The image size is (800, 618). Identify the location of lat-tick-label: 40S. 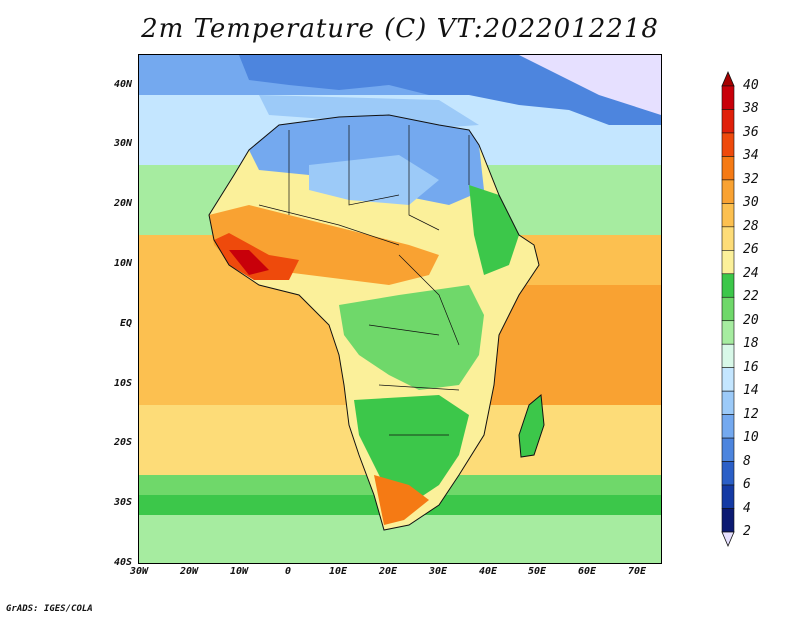
(122, 562).